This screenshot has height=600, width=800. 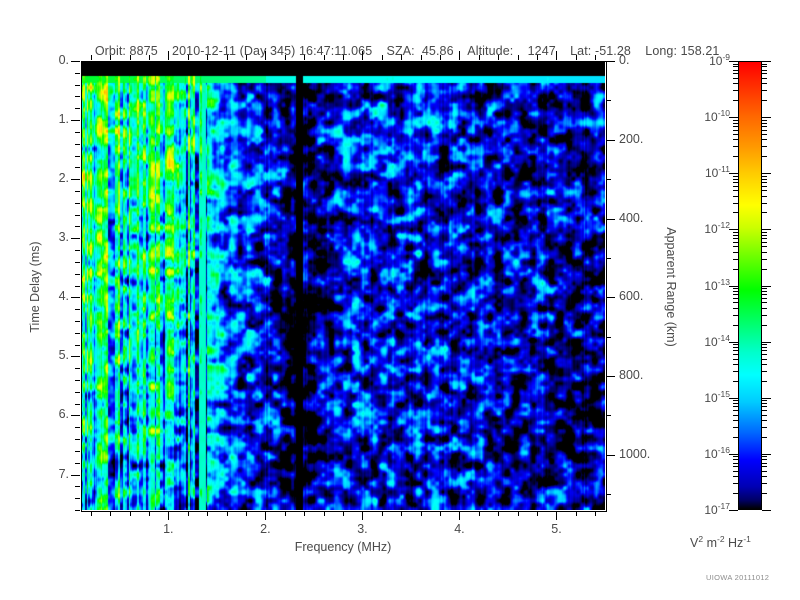 I want to click on unit-volts: V, so click(x=694, y=543).